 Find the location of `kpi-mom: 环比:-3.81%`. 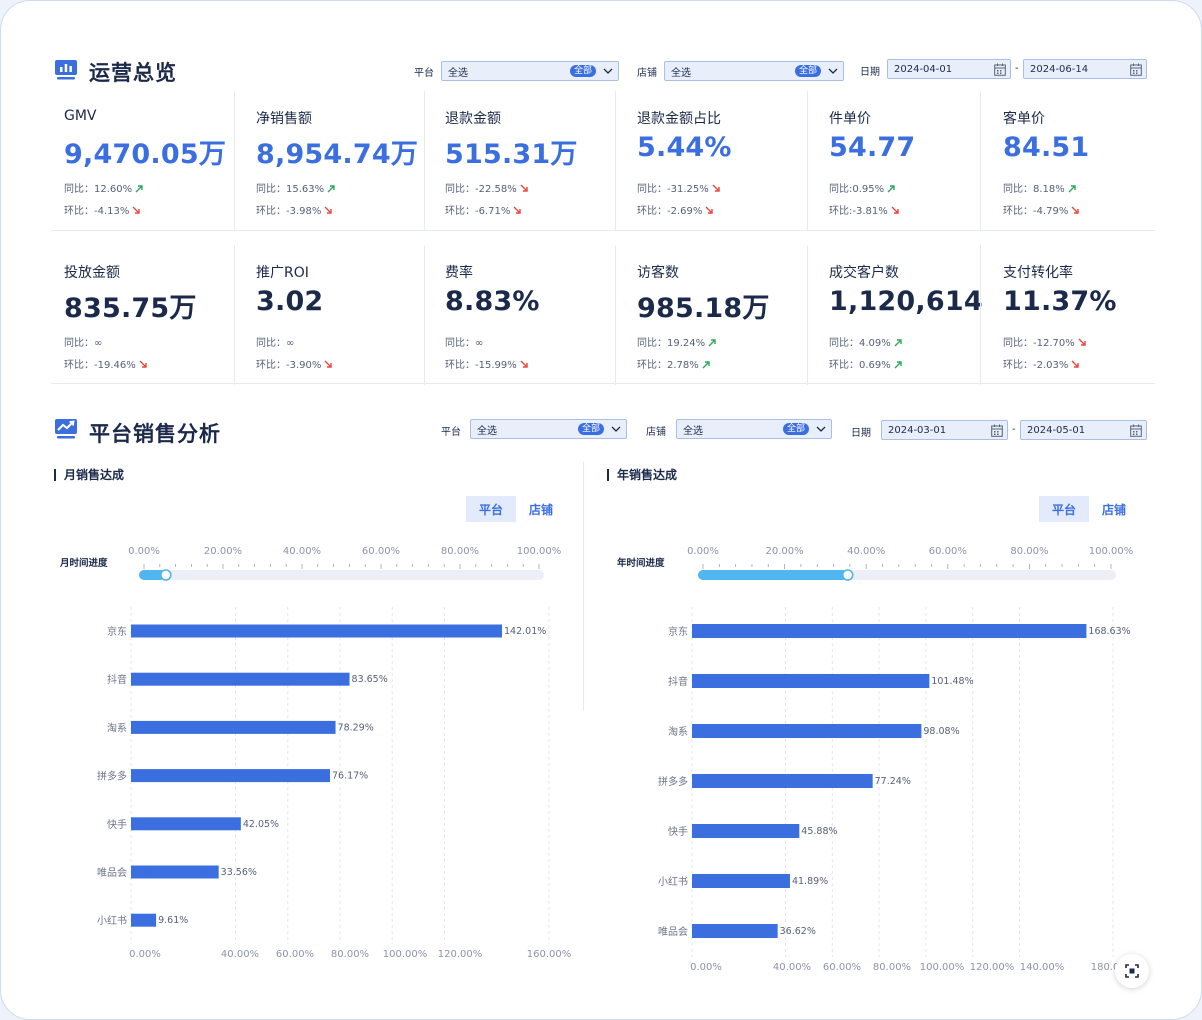

kpi-mom: 环比:-3.81% is located at coordinates (864, 209).